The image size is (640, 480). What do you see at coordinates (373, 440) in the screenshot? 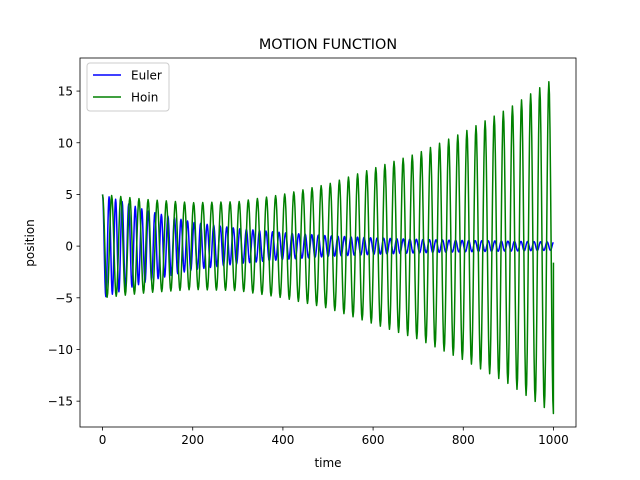
I see `x-tick-label: 600` at bounding box center [373, 440].